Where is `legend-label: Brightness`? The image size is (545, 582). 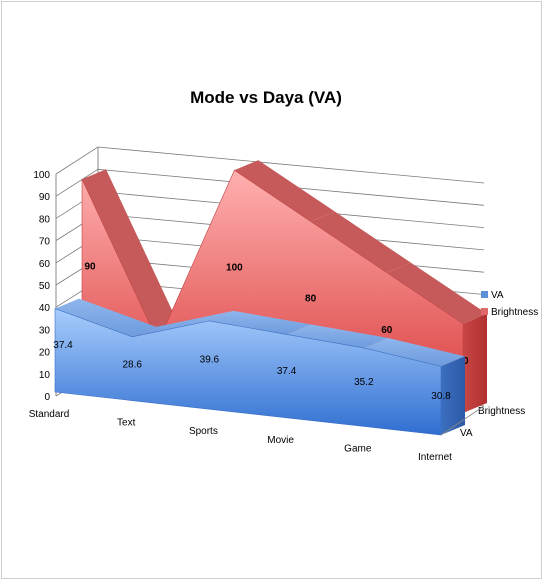 legend-label: Brightness is located at coordinates (514, 312).